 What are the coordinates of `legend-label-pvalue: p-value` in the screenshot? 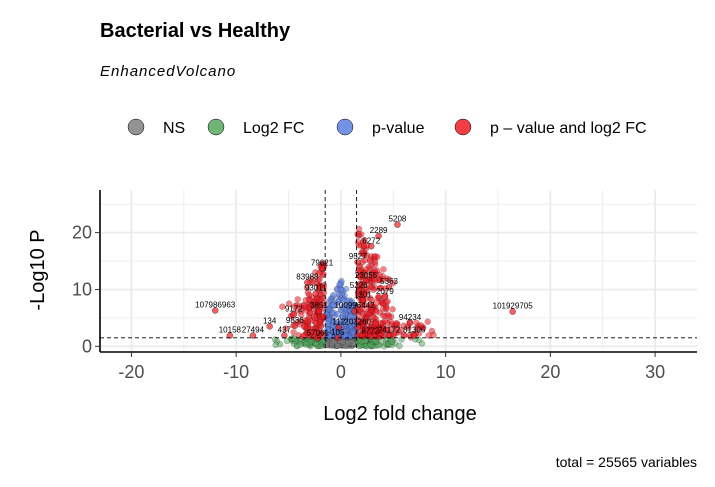 It's located at (398, 128).